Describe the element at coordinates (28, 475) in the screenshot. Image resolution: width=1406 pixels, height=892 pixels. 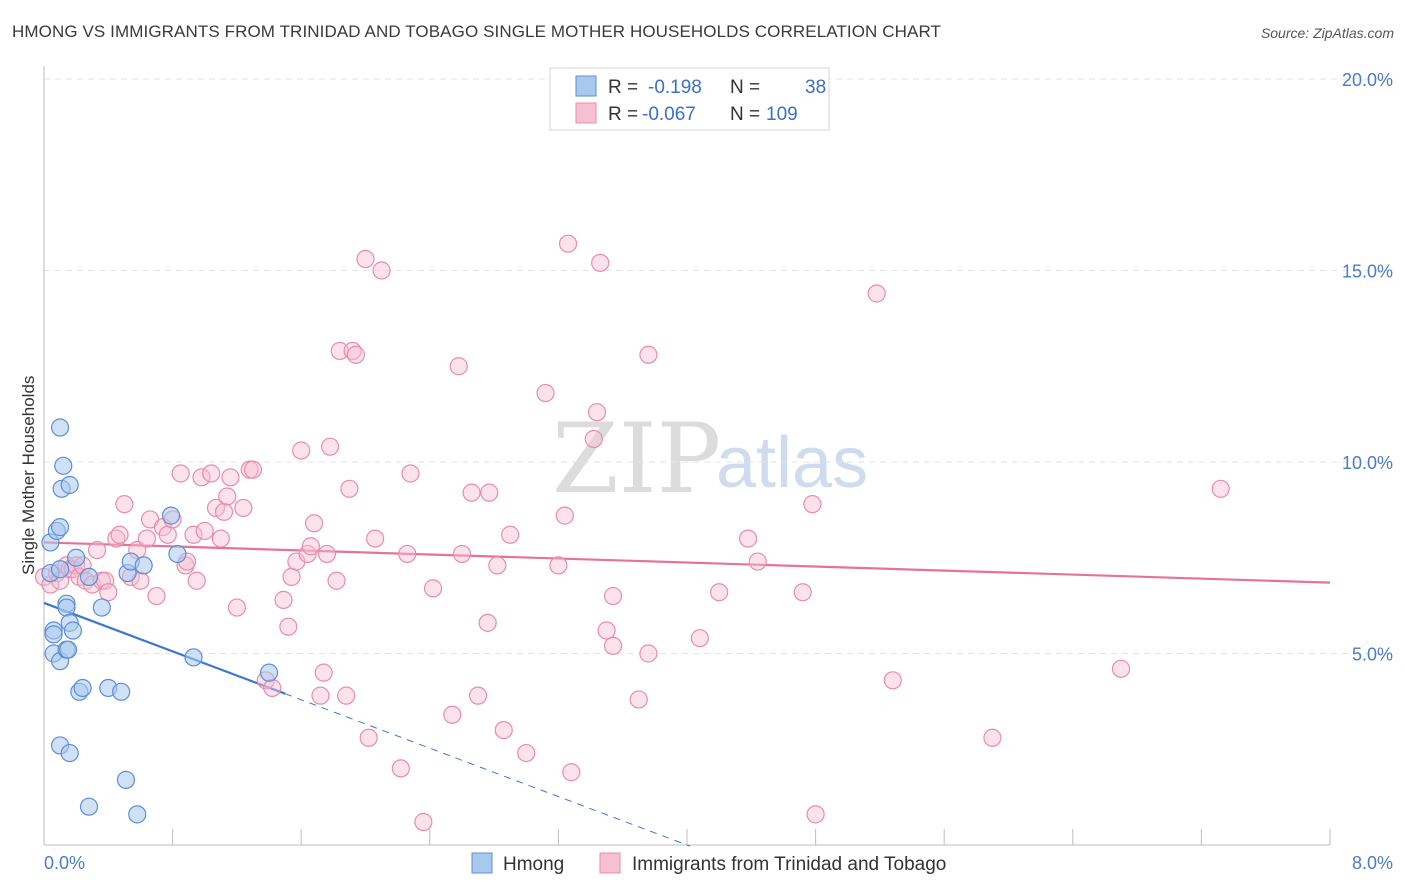
I see `y-axis-label: Single Mother Households` at that location.